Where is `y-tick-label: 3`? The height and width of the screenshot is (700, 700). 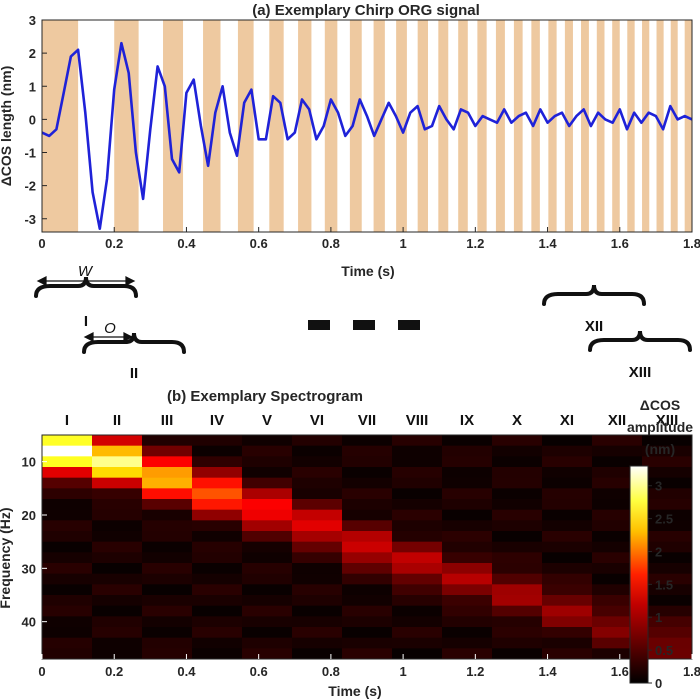 y-tick-label: 3 is located at coordinates (32, 20).